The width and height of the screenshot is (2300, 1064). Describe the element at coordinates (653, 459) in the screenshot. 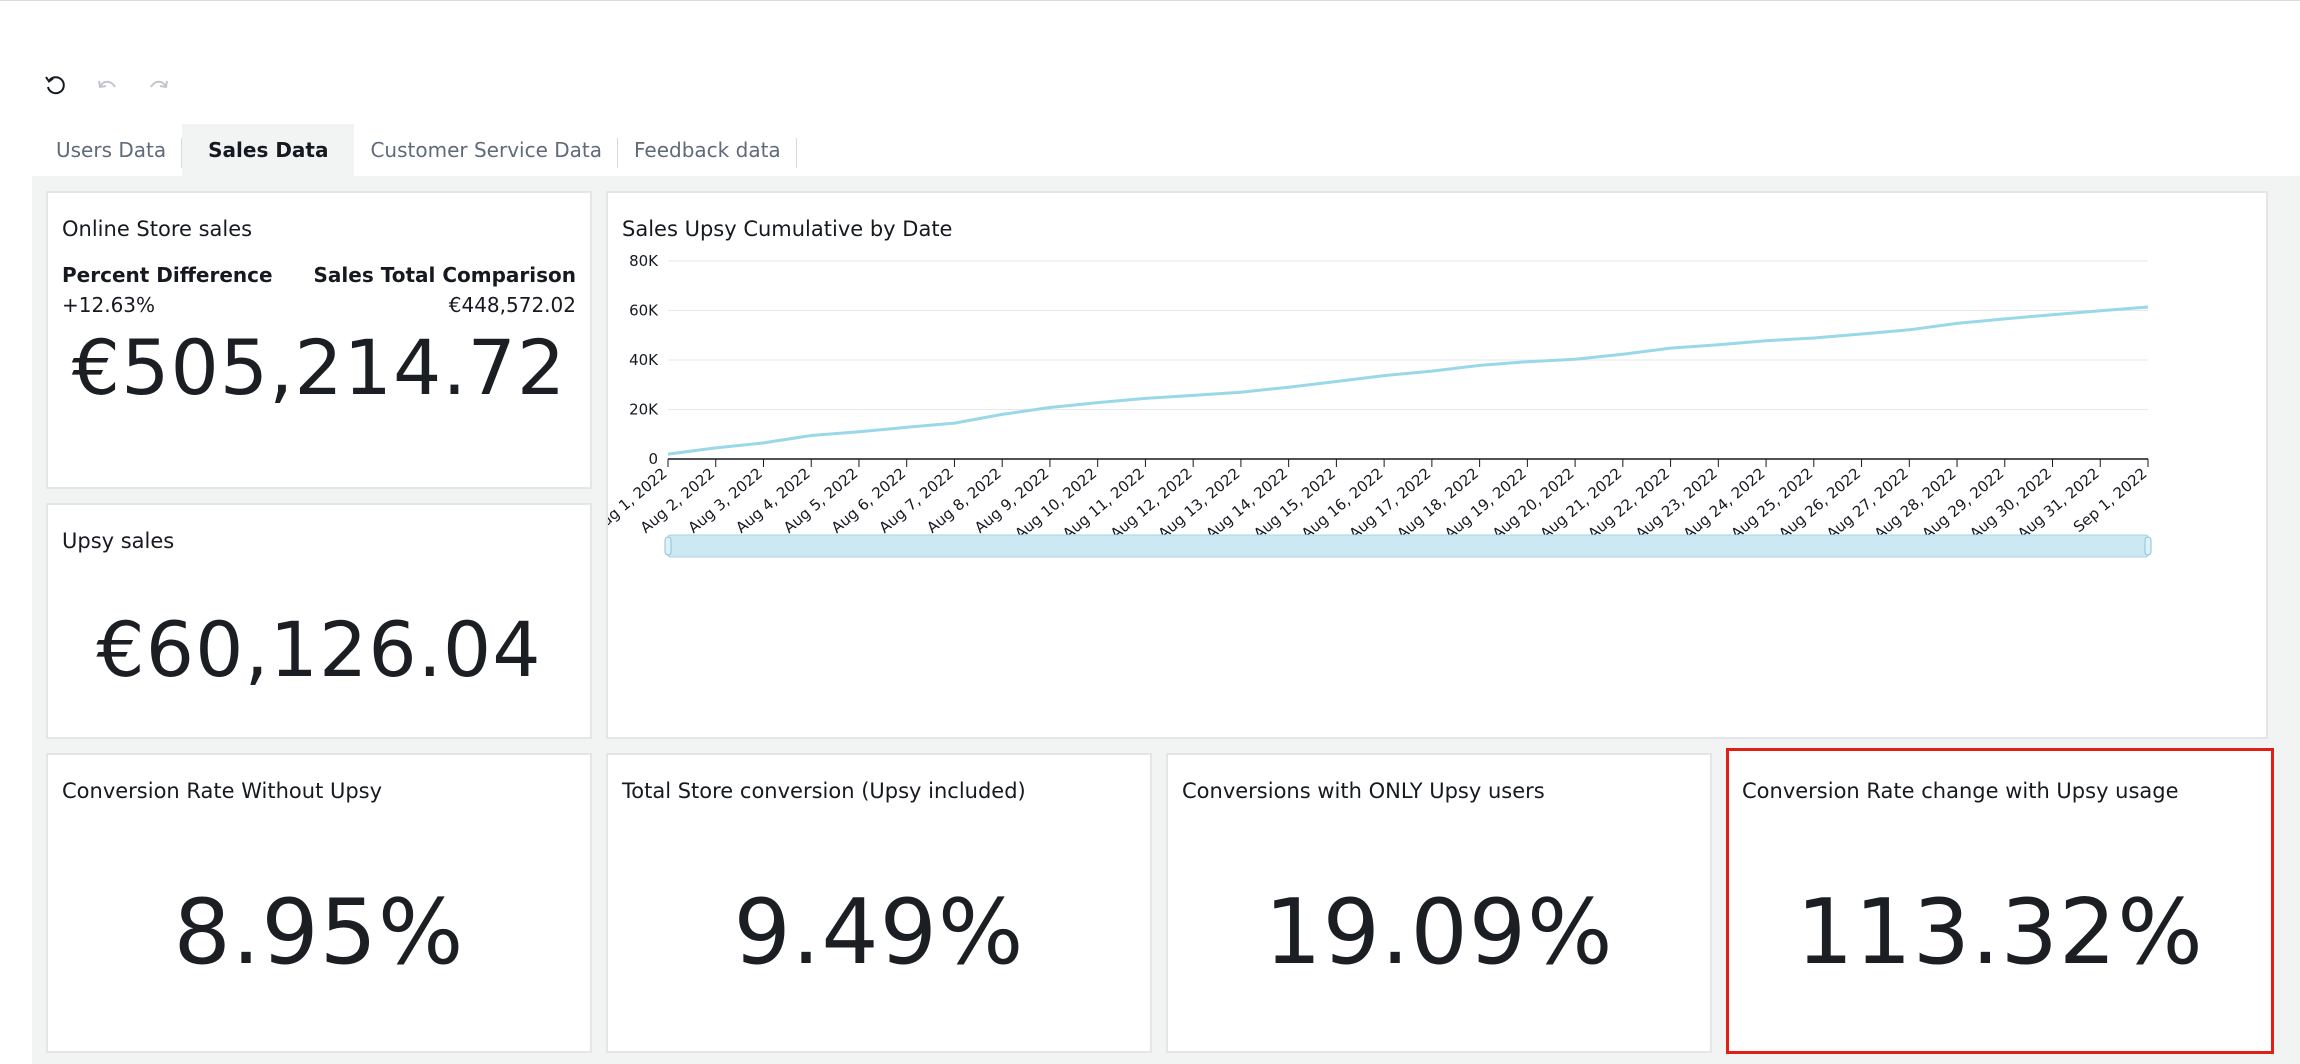

I see `y-tick-label: 0` at that location.